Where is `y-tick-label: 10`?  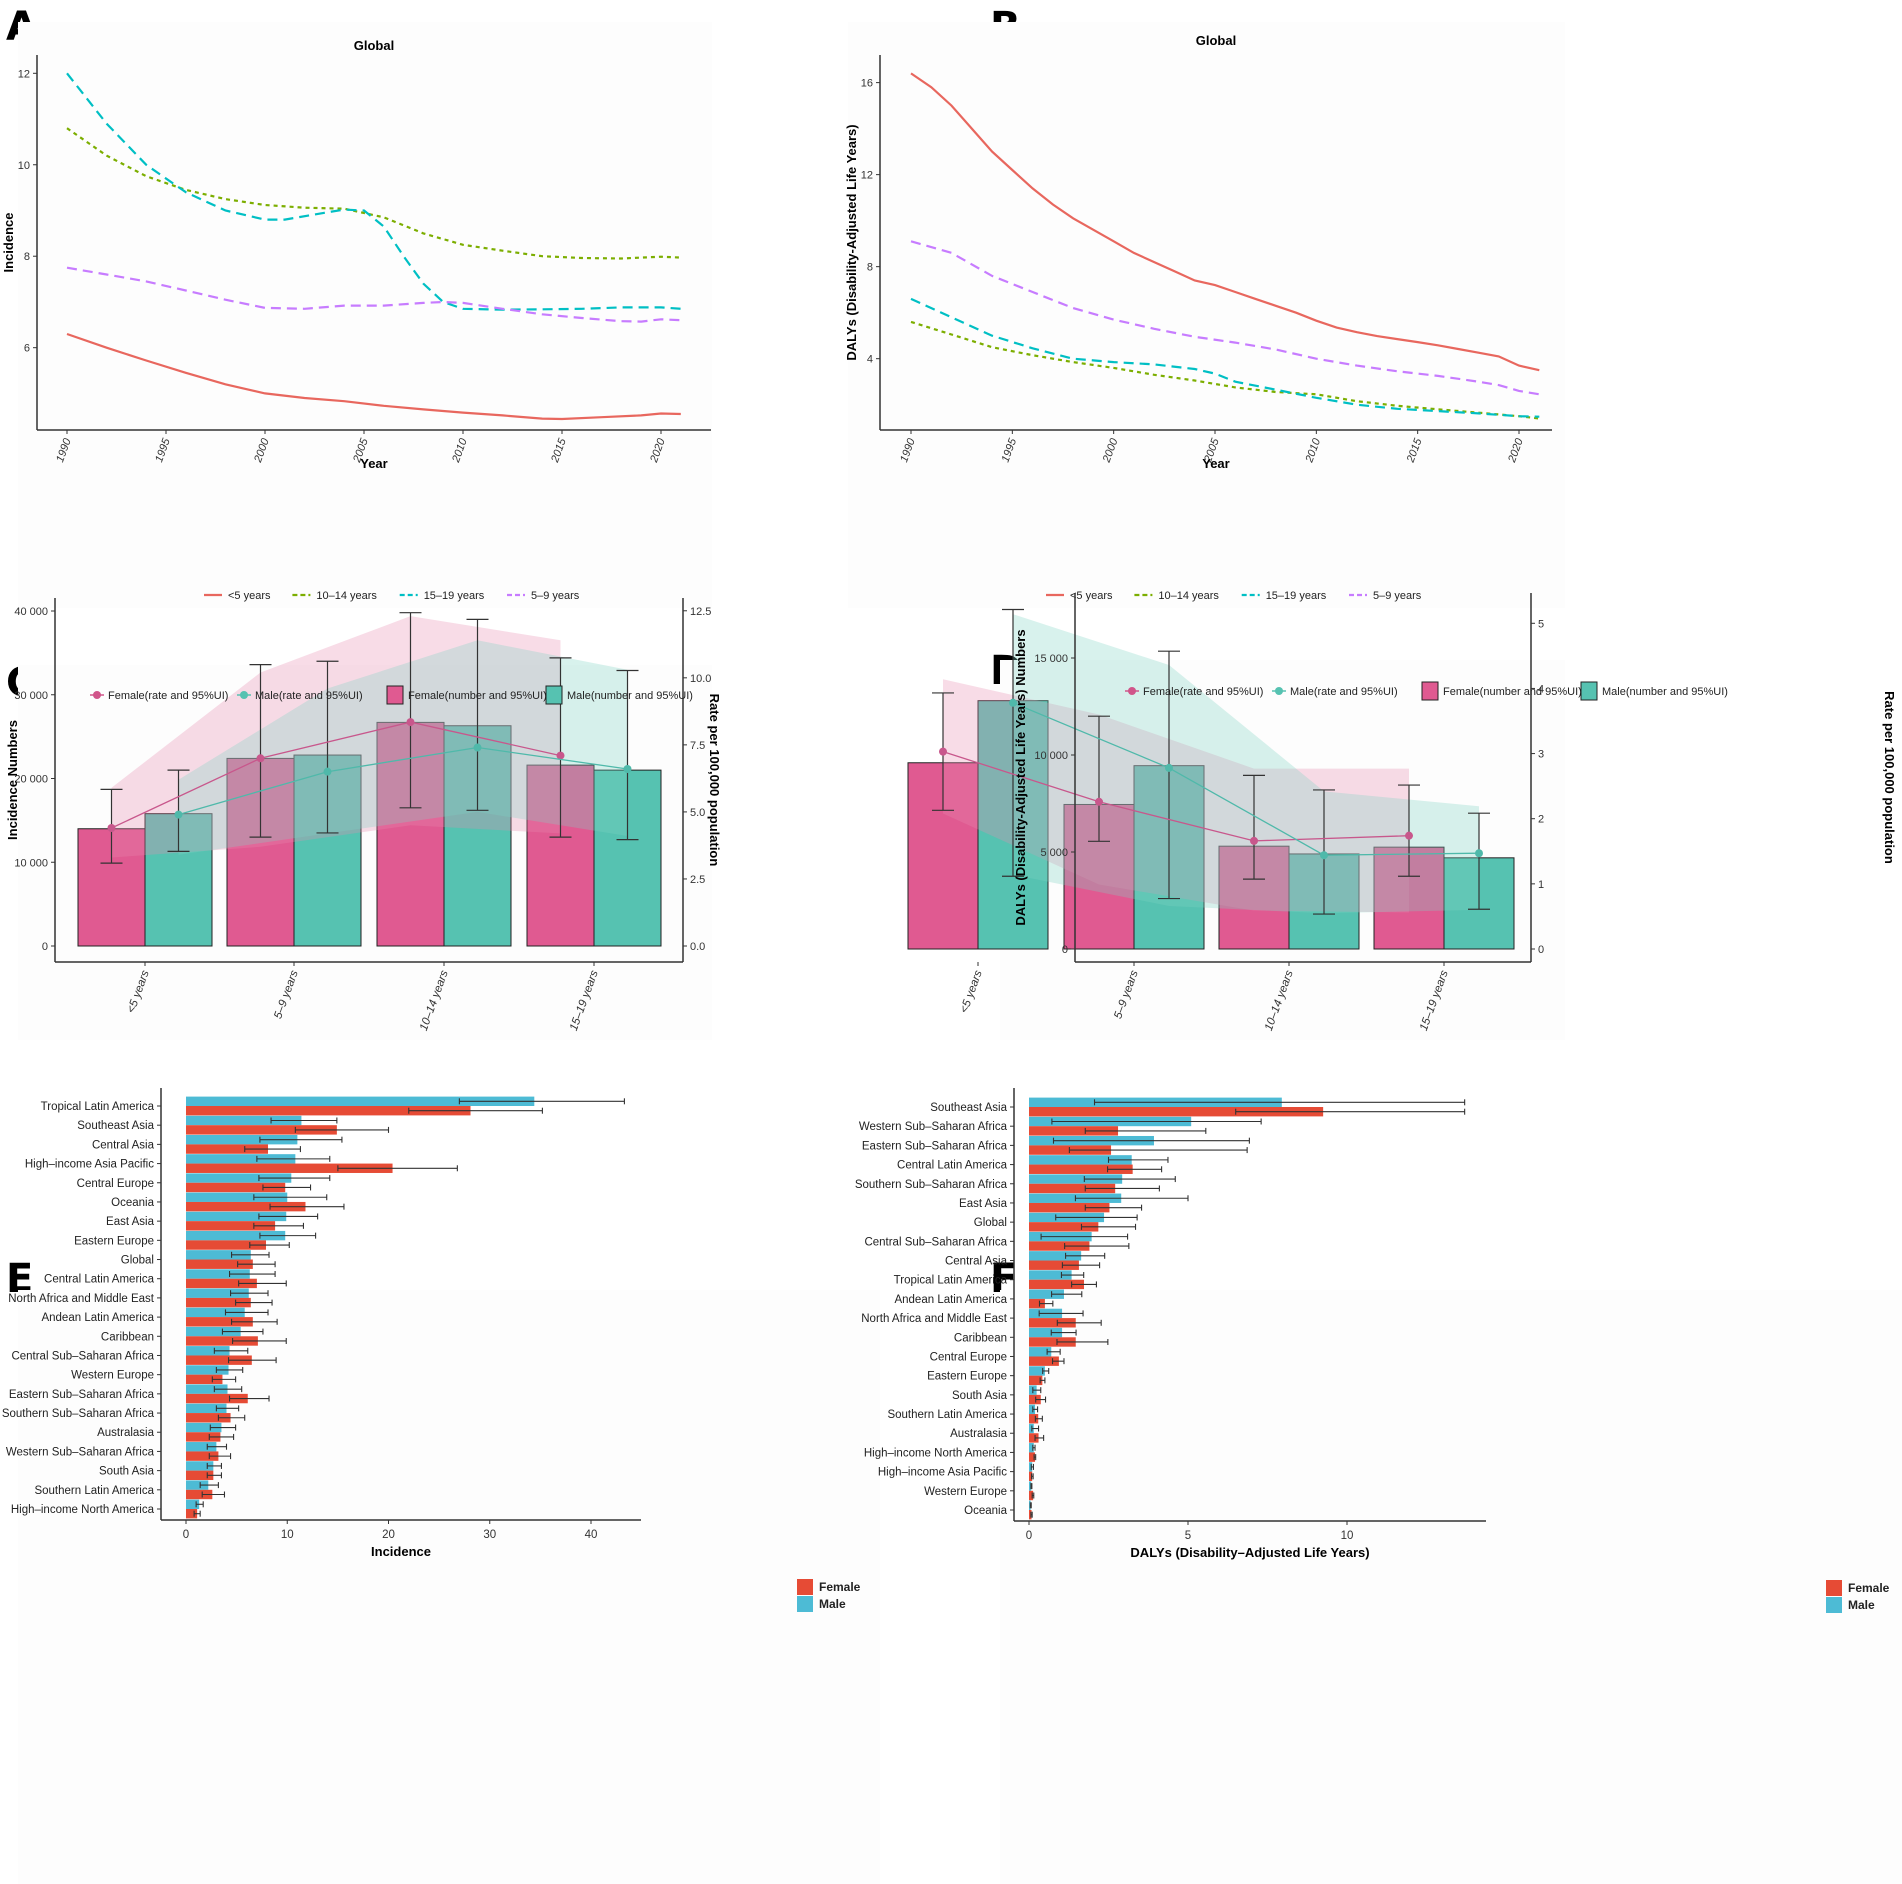
y-tick-label: 10 is located at coordinates (24, 166).